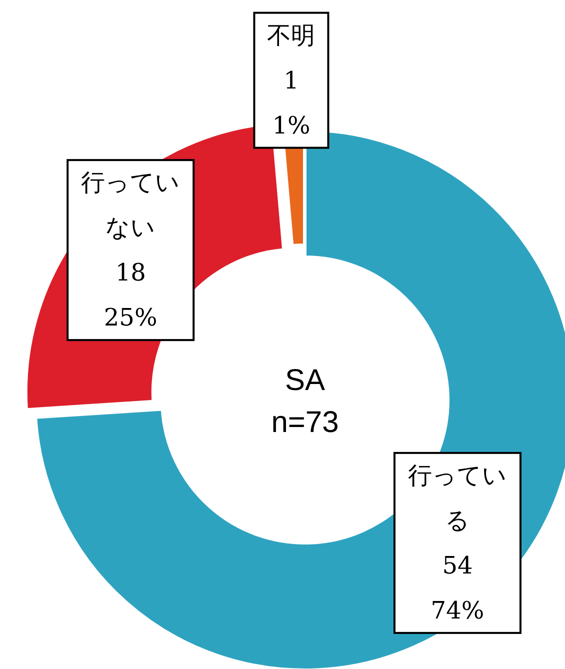  What do you see at coordinates (457, 497) in the screenshot?
I see `slice-label: 行っている` at bounding box center [457, 497].